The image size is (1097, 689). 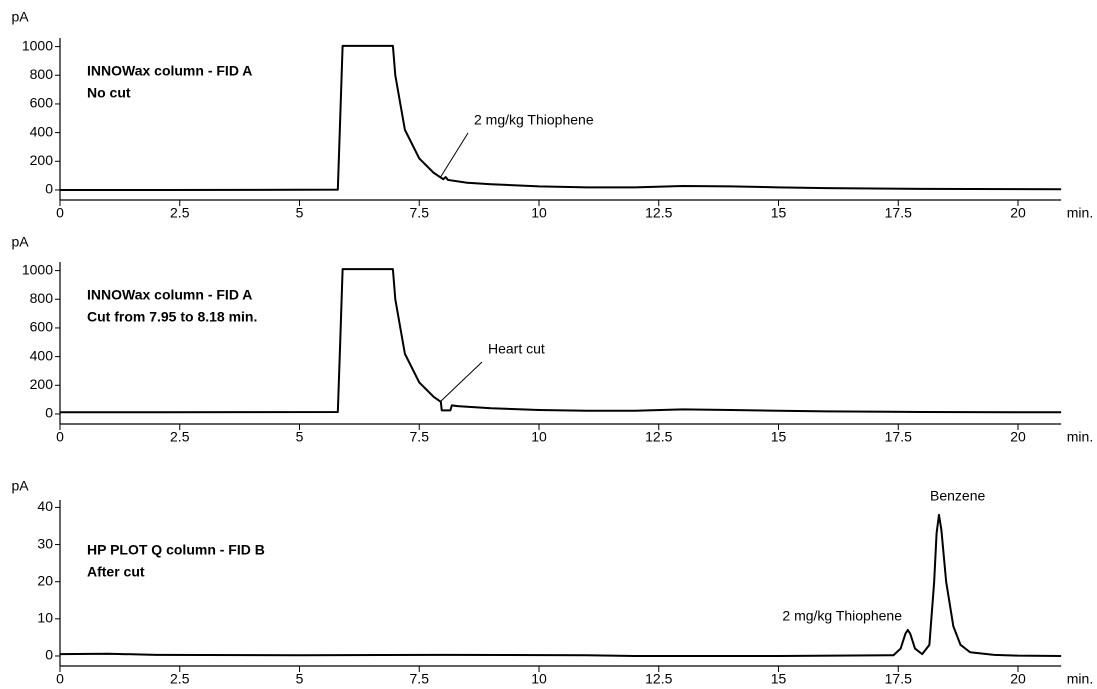 I want to click on panel-title: HP PLOT Q column - FID B, so click(x=176, y=550).